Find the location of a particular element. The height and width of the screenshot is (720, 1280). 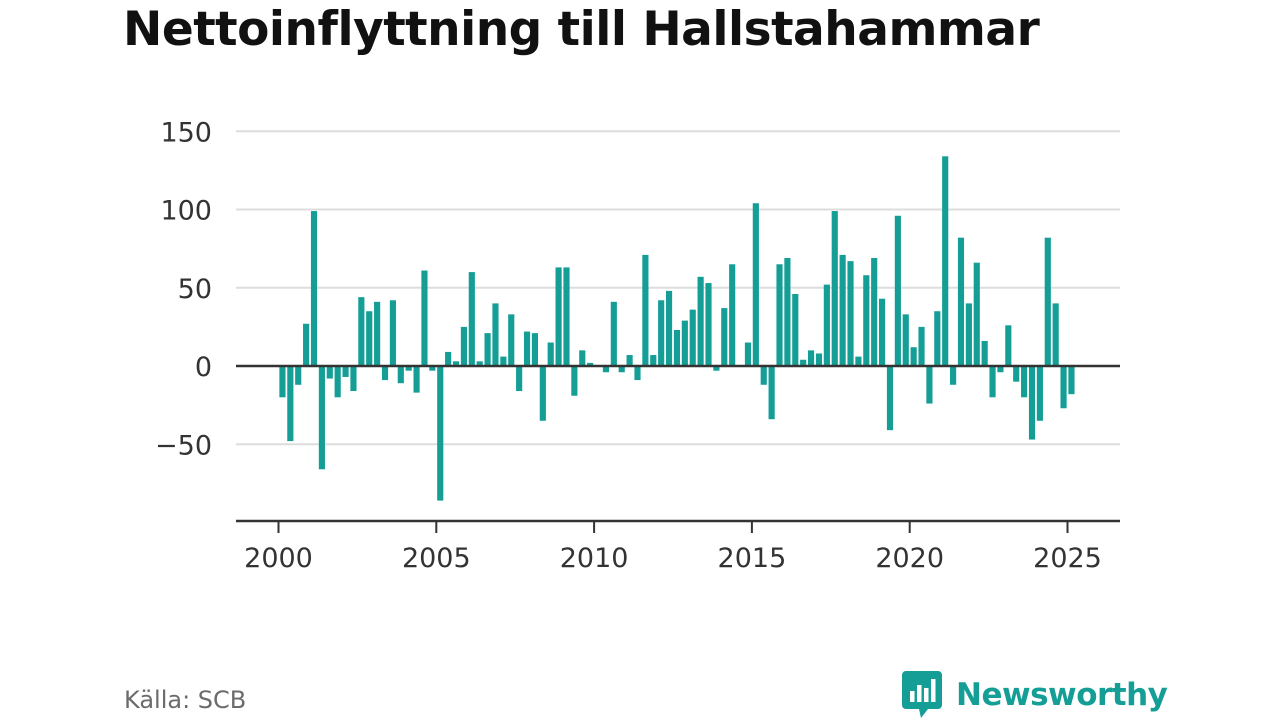

y-axis-labels: 150 100 50 0 −50 is located at coordinates (183, 289).